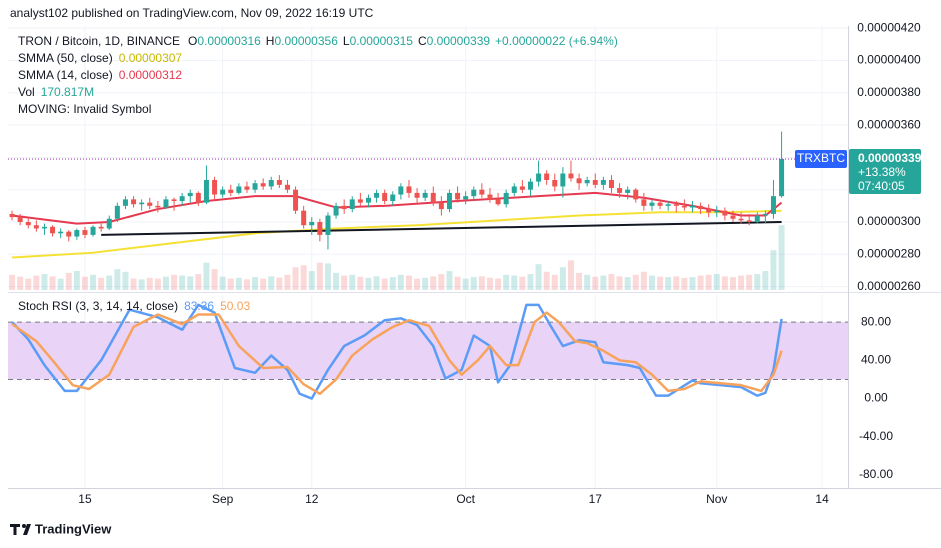 This screenshot has height=548, width=941. I want to click on legend-ohlc-key: O, so click(192, 41).